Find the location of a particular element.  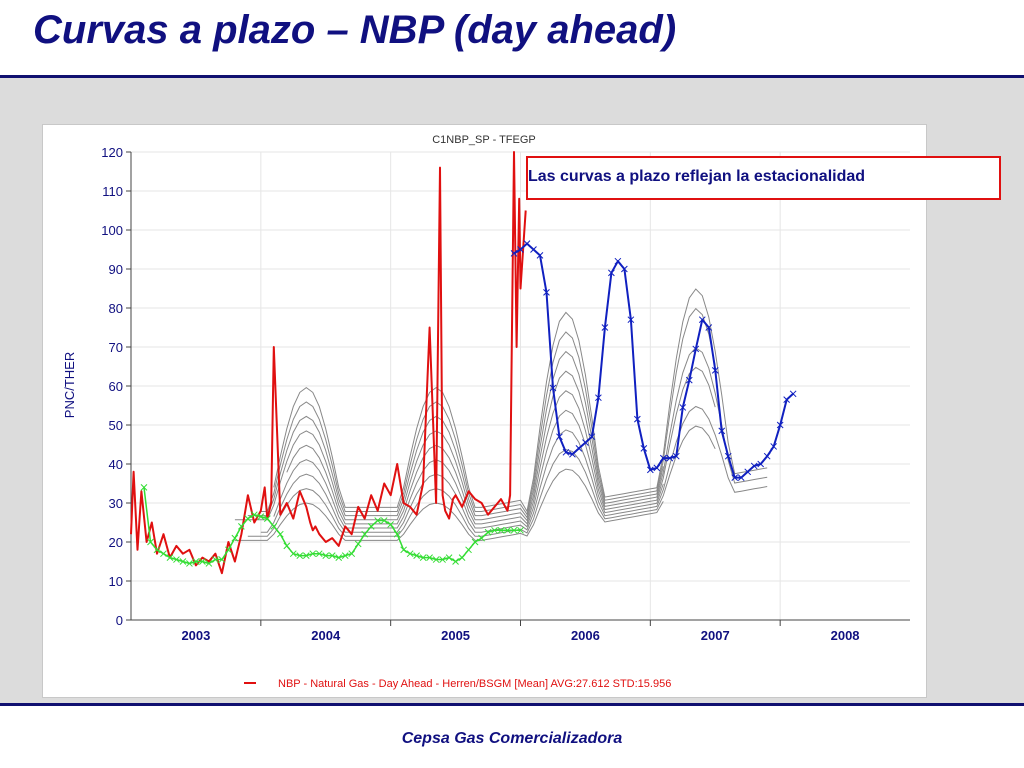

annotation-box is located at coordinates (763, 178).